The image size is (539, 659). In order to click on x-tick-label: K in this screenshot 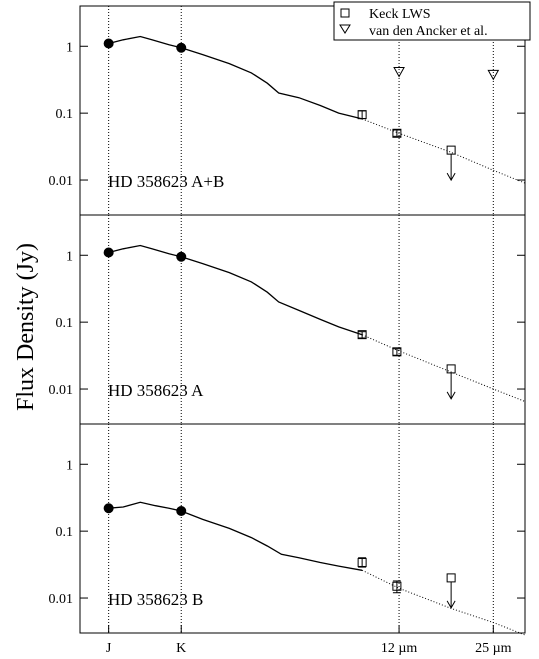, I will do `click(181, 648)`.